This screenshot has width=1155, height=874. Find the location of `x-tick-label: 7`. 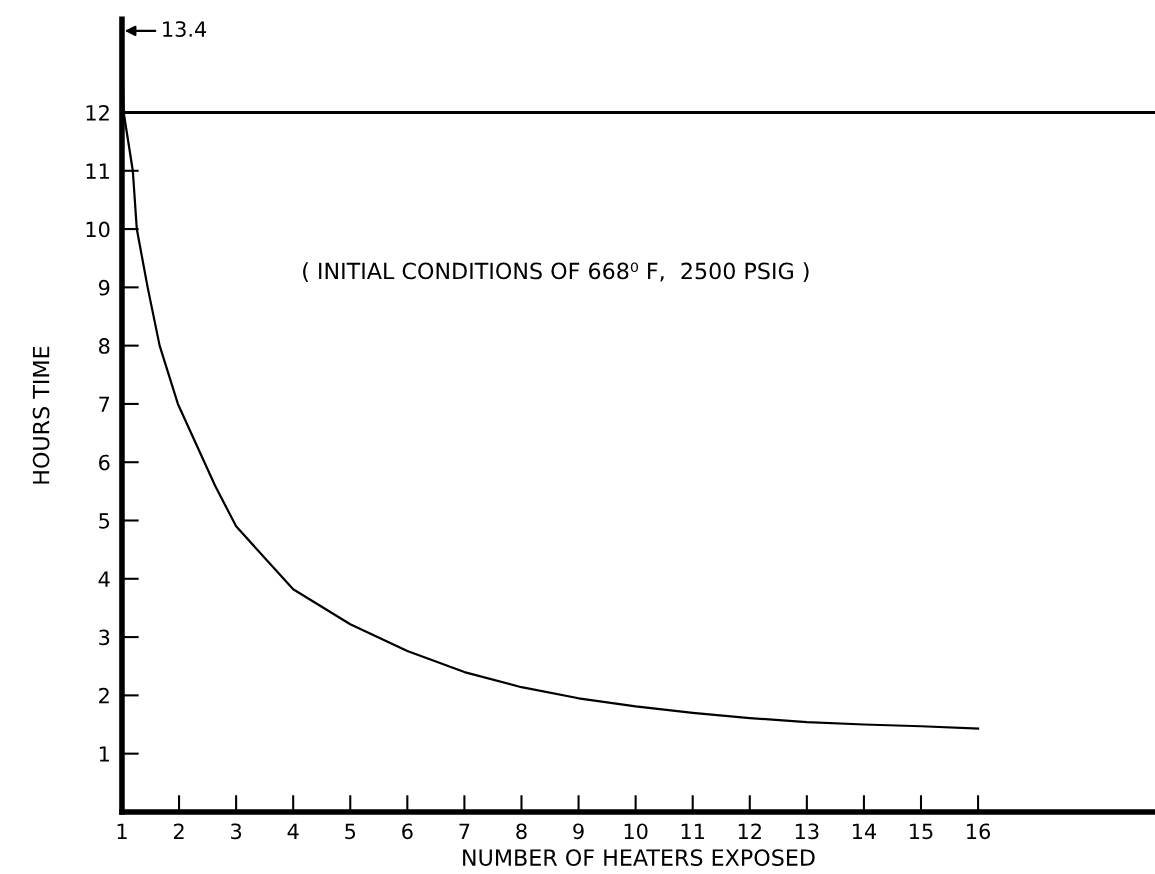

x-tick-label: 7 is located at coordinates (464, 831).